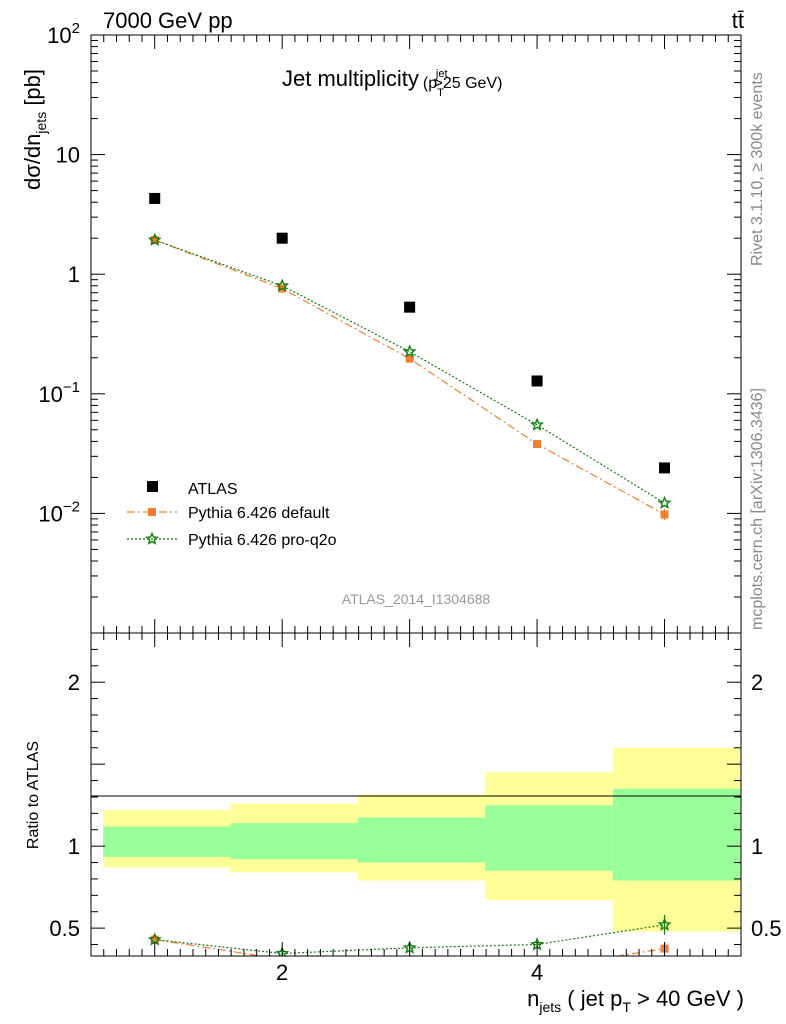 This screenshot has height=1024, width=786. What do you see at coordinates (282, 972) in the screenshot?
I see `ratio-x-tick-label: 2` at bounding box center [282, 972].